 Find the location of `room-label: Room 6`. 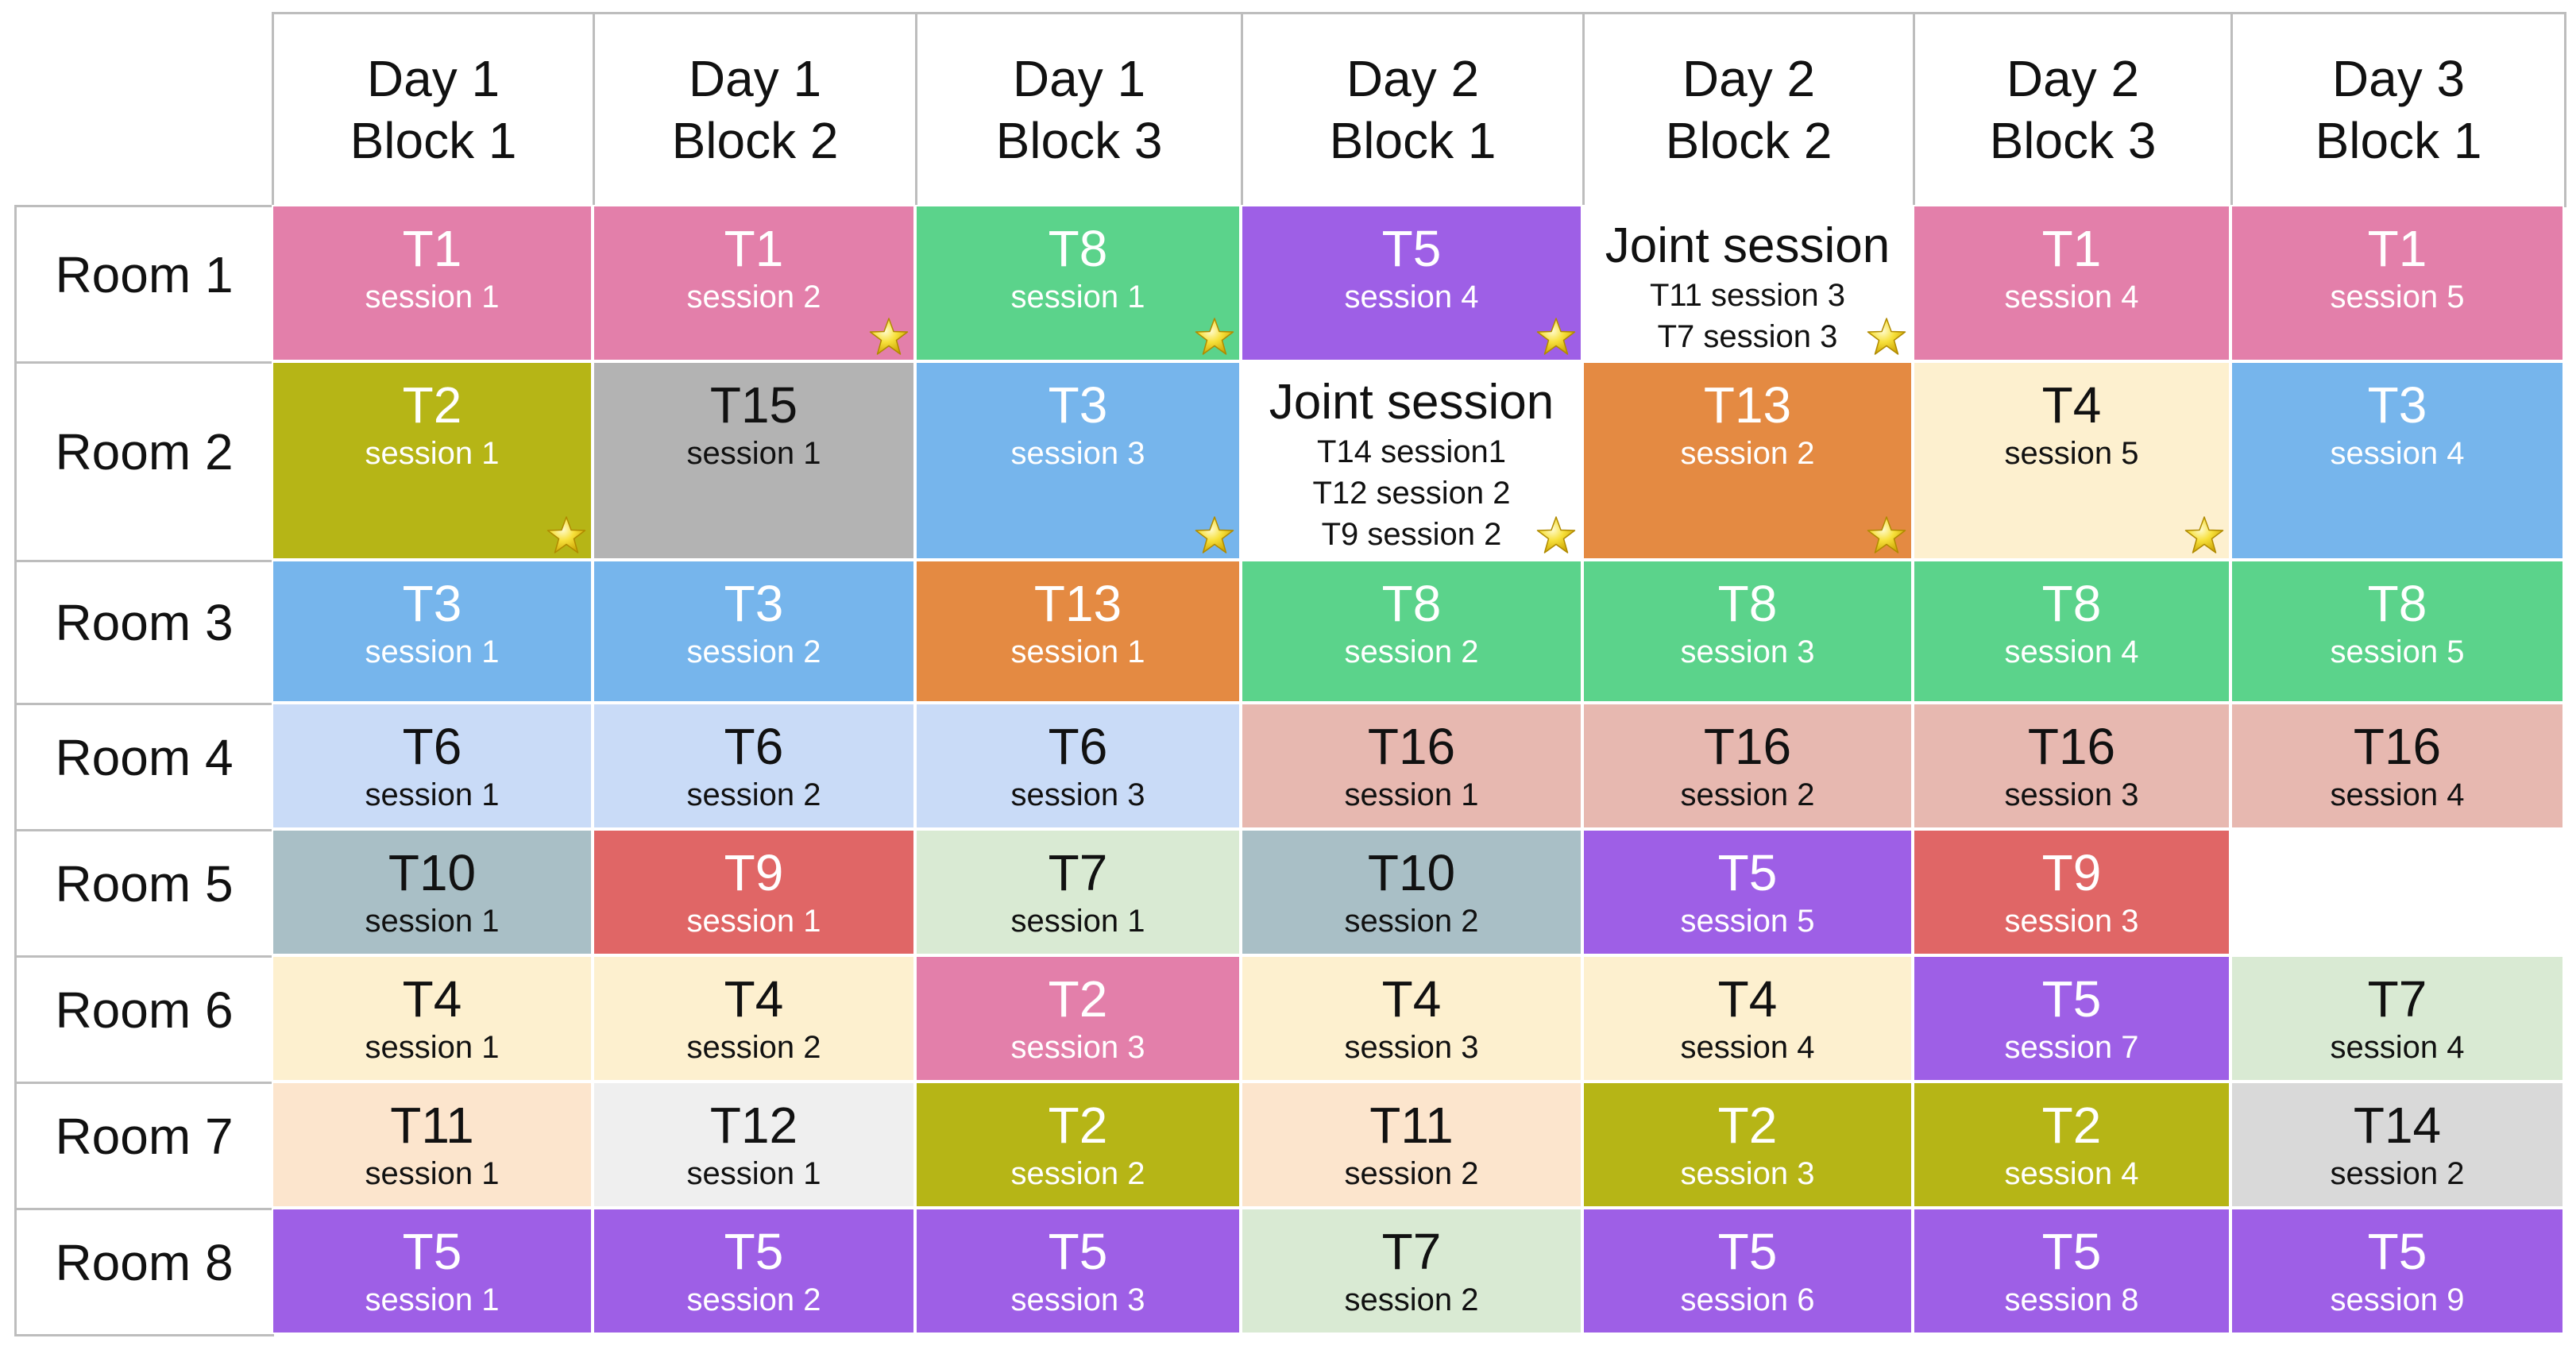

room-label: Room 6 is located at coordinates (144, 1019).